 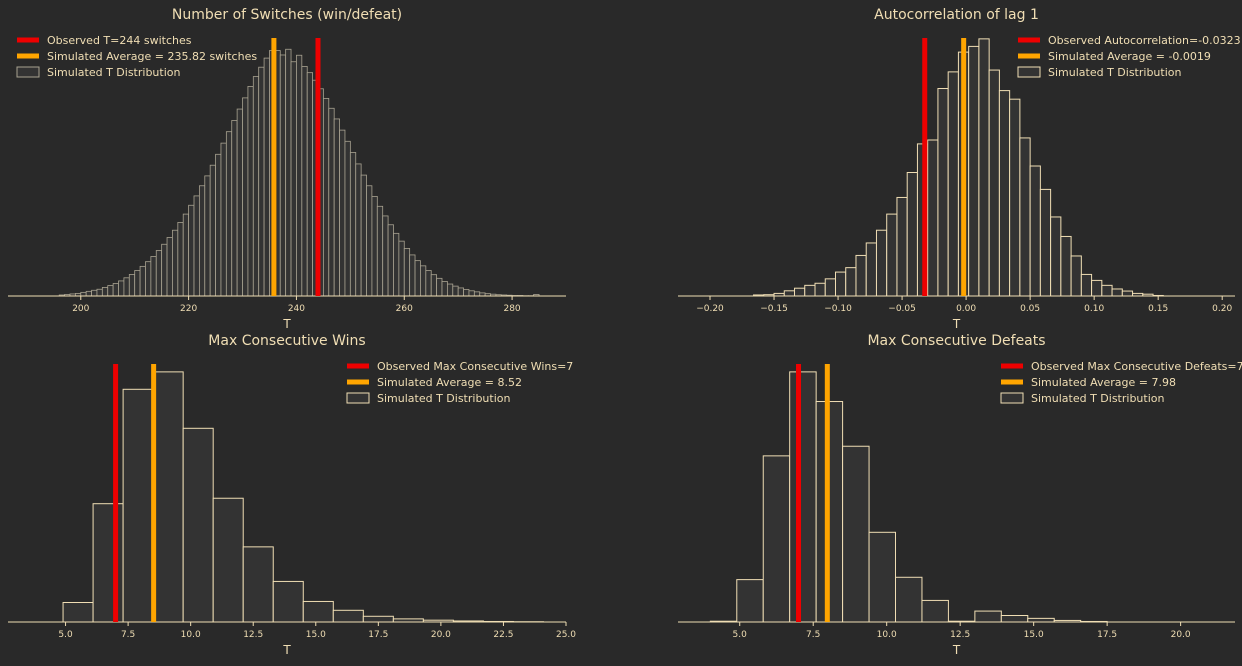 I want to click on x-tick-label: 10.0, so click(x=887, y=635).